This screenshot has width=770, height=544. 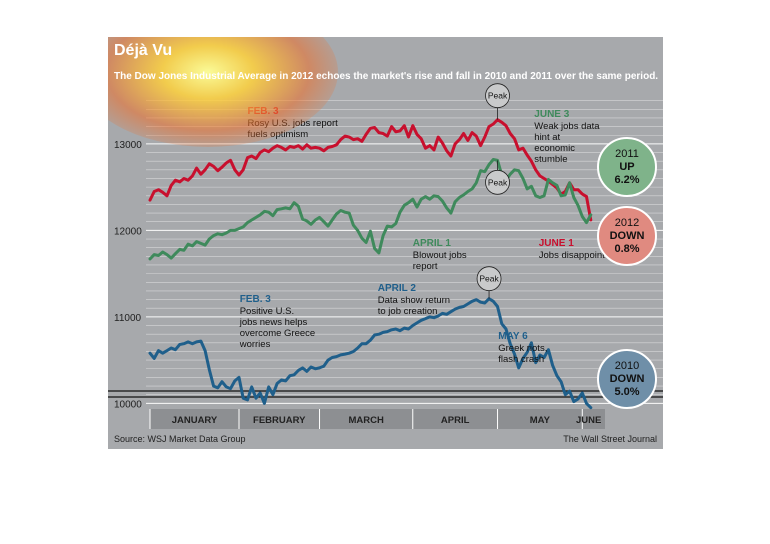 I want to click on source-note: Source: WSJ Market Data Group, so click(x=180, y=439).